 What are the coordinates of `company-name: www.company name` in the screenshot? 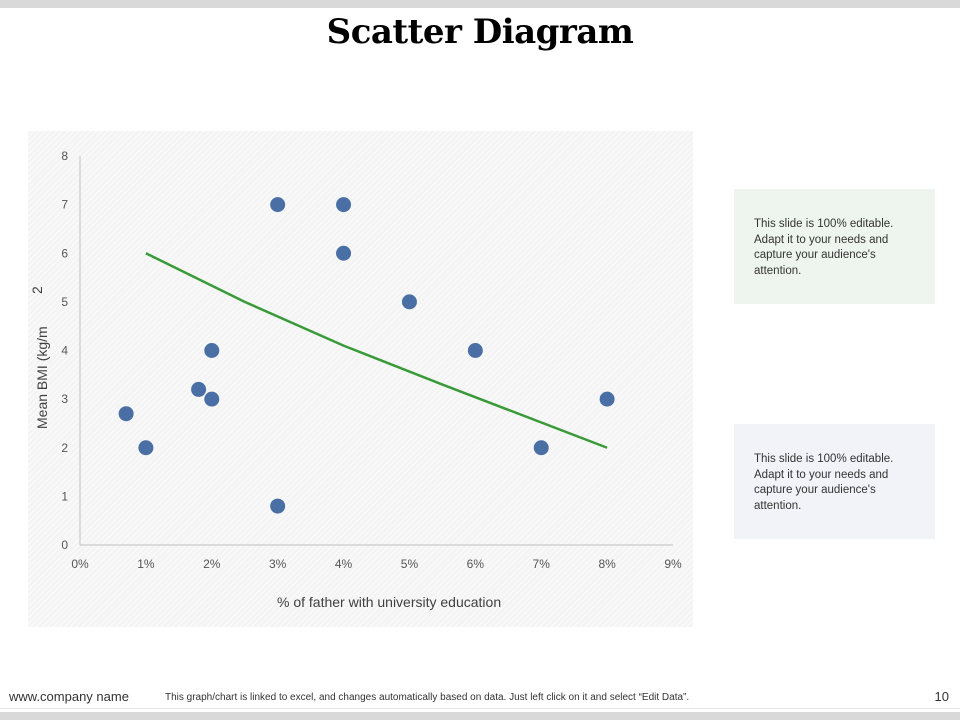 It's located at (69, 696).